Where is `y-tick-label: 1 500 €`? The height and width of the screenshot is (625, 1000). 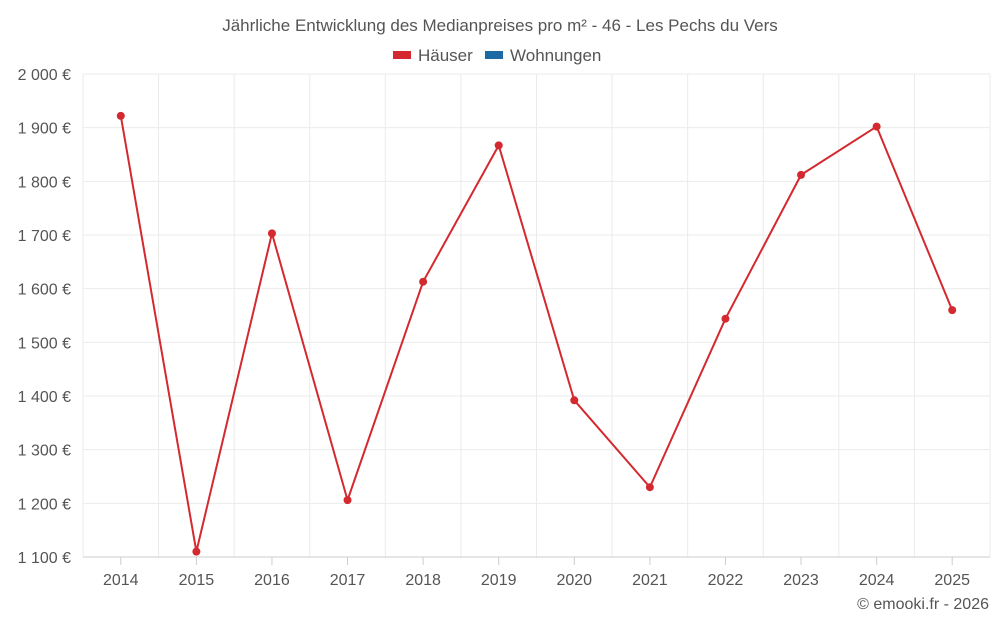 y-tick-label: 1 500 € is located at coordinates (44, 343).